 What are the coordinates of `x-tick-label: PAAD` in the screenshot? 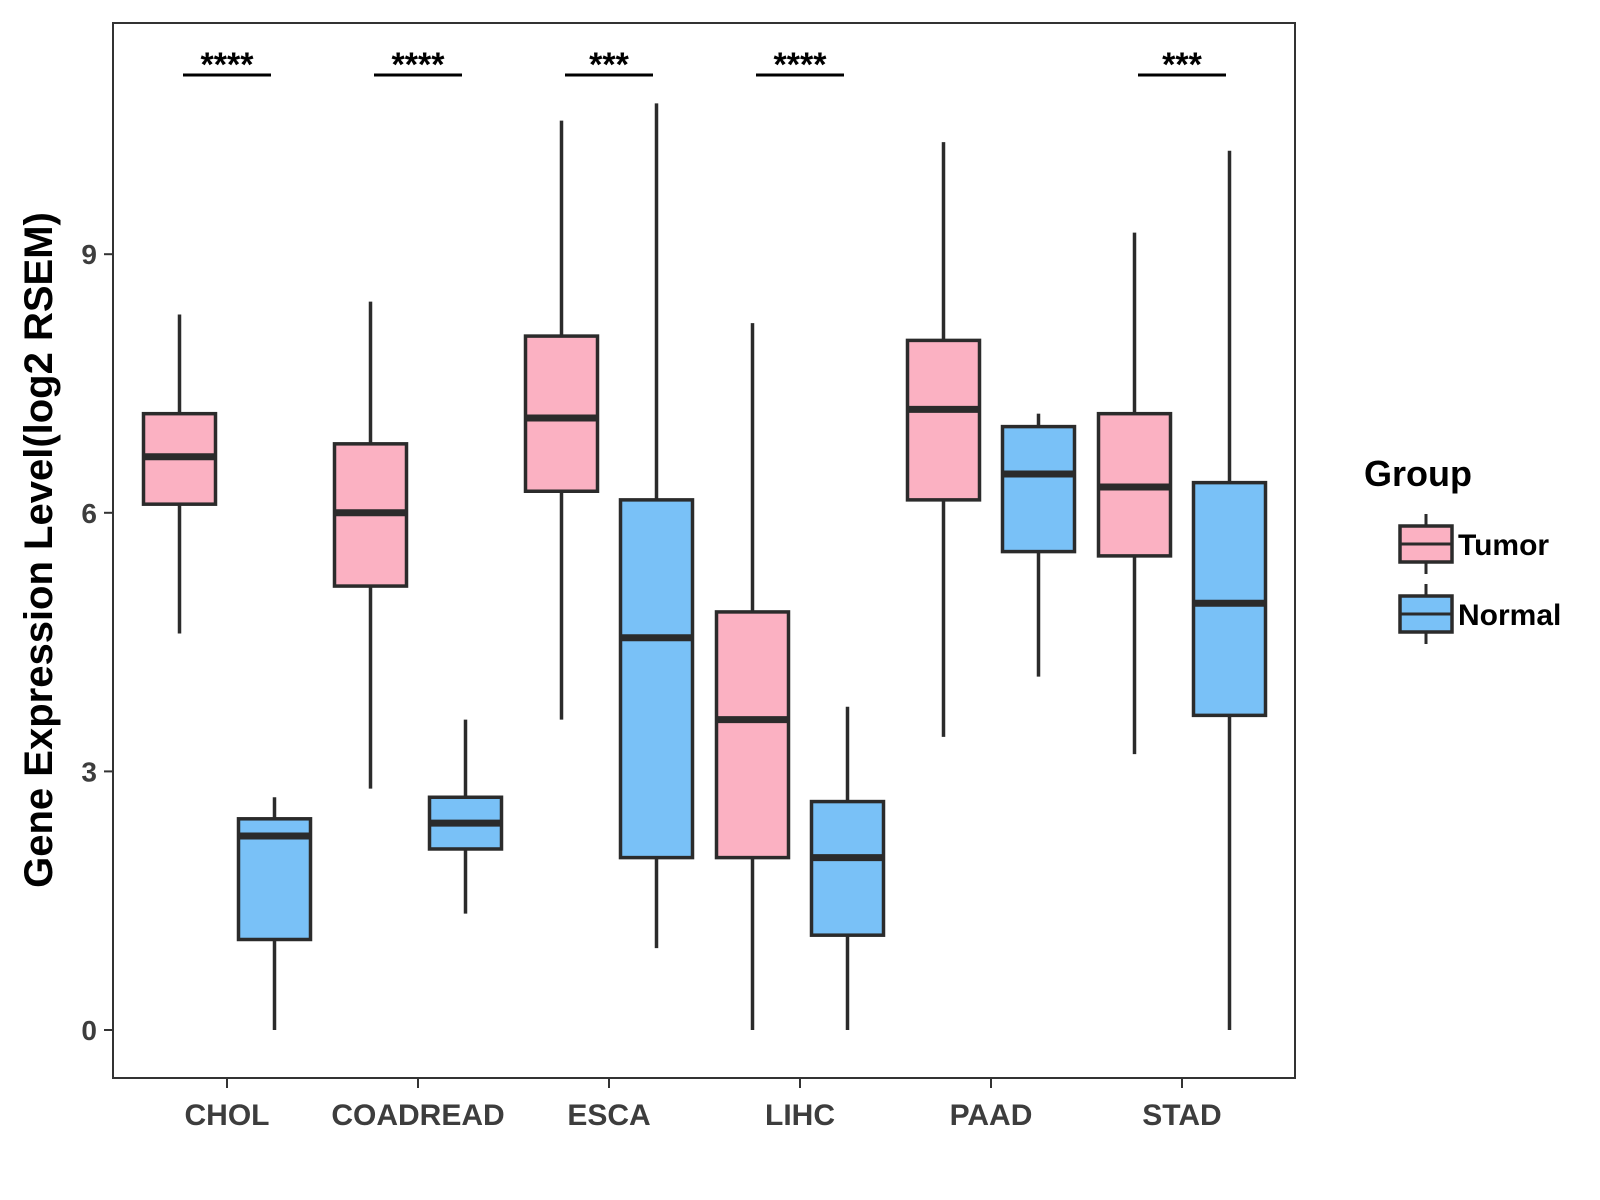 It's located at (991, 1115).